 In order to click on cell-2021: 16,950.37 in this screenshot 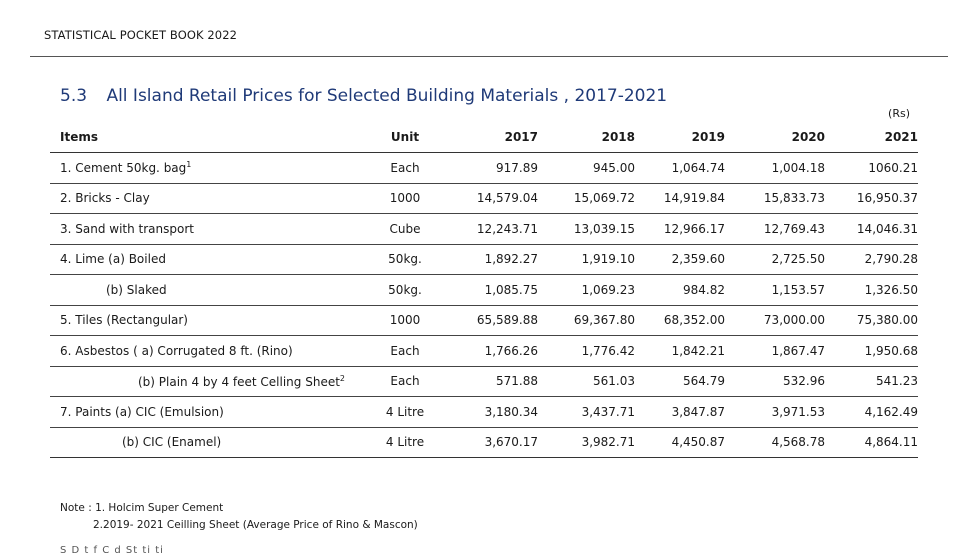, I will do `click(871, 198)`.